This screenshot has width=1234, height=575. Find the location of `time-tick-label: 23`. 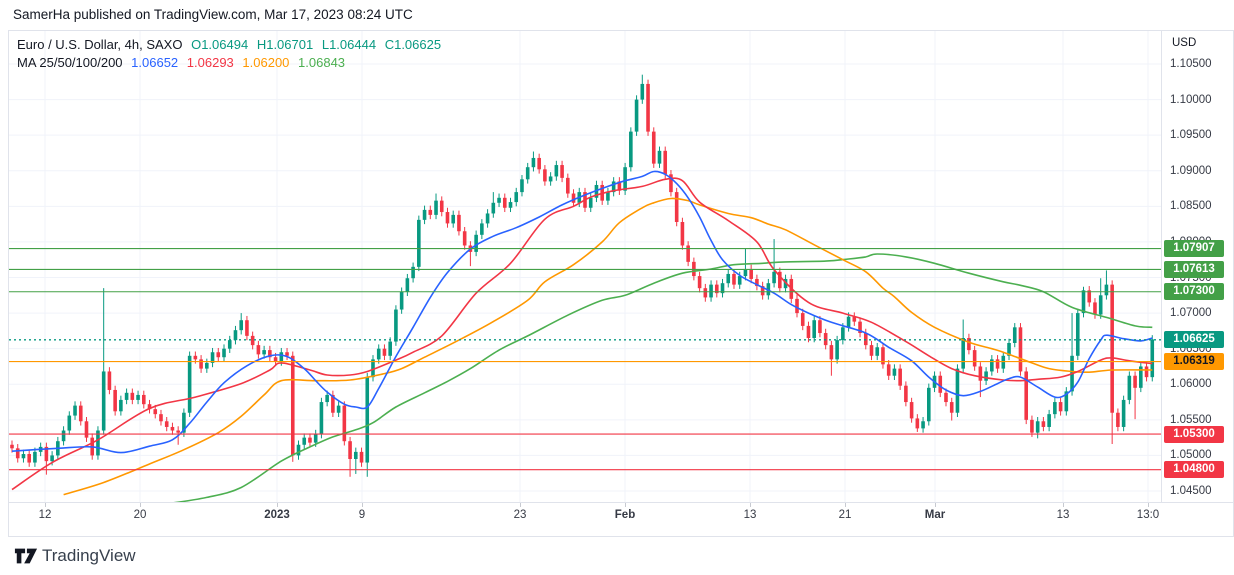

time-tick-label: 23 is located at coordinates (520, 515).